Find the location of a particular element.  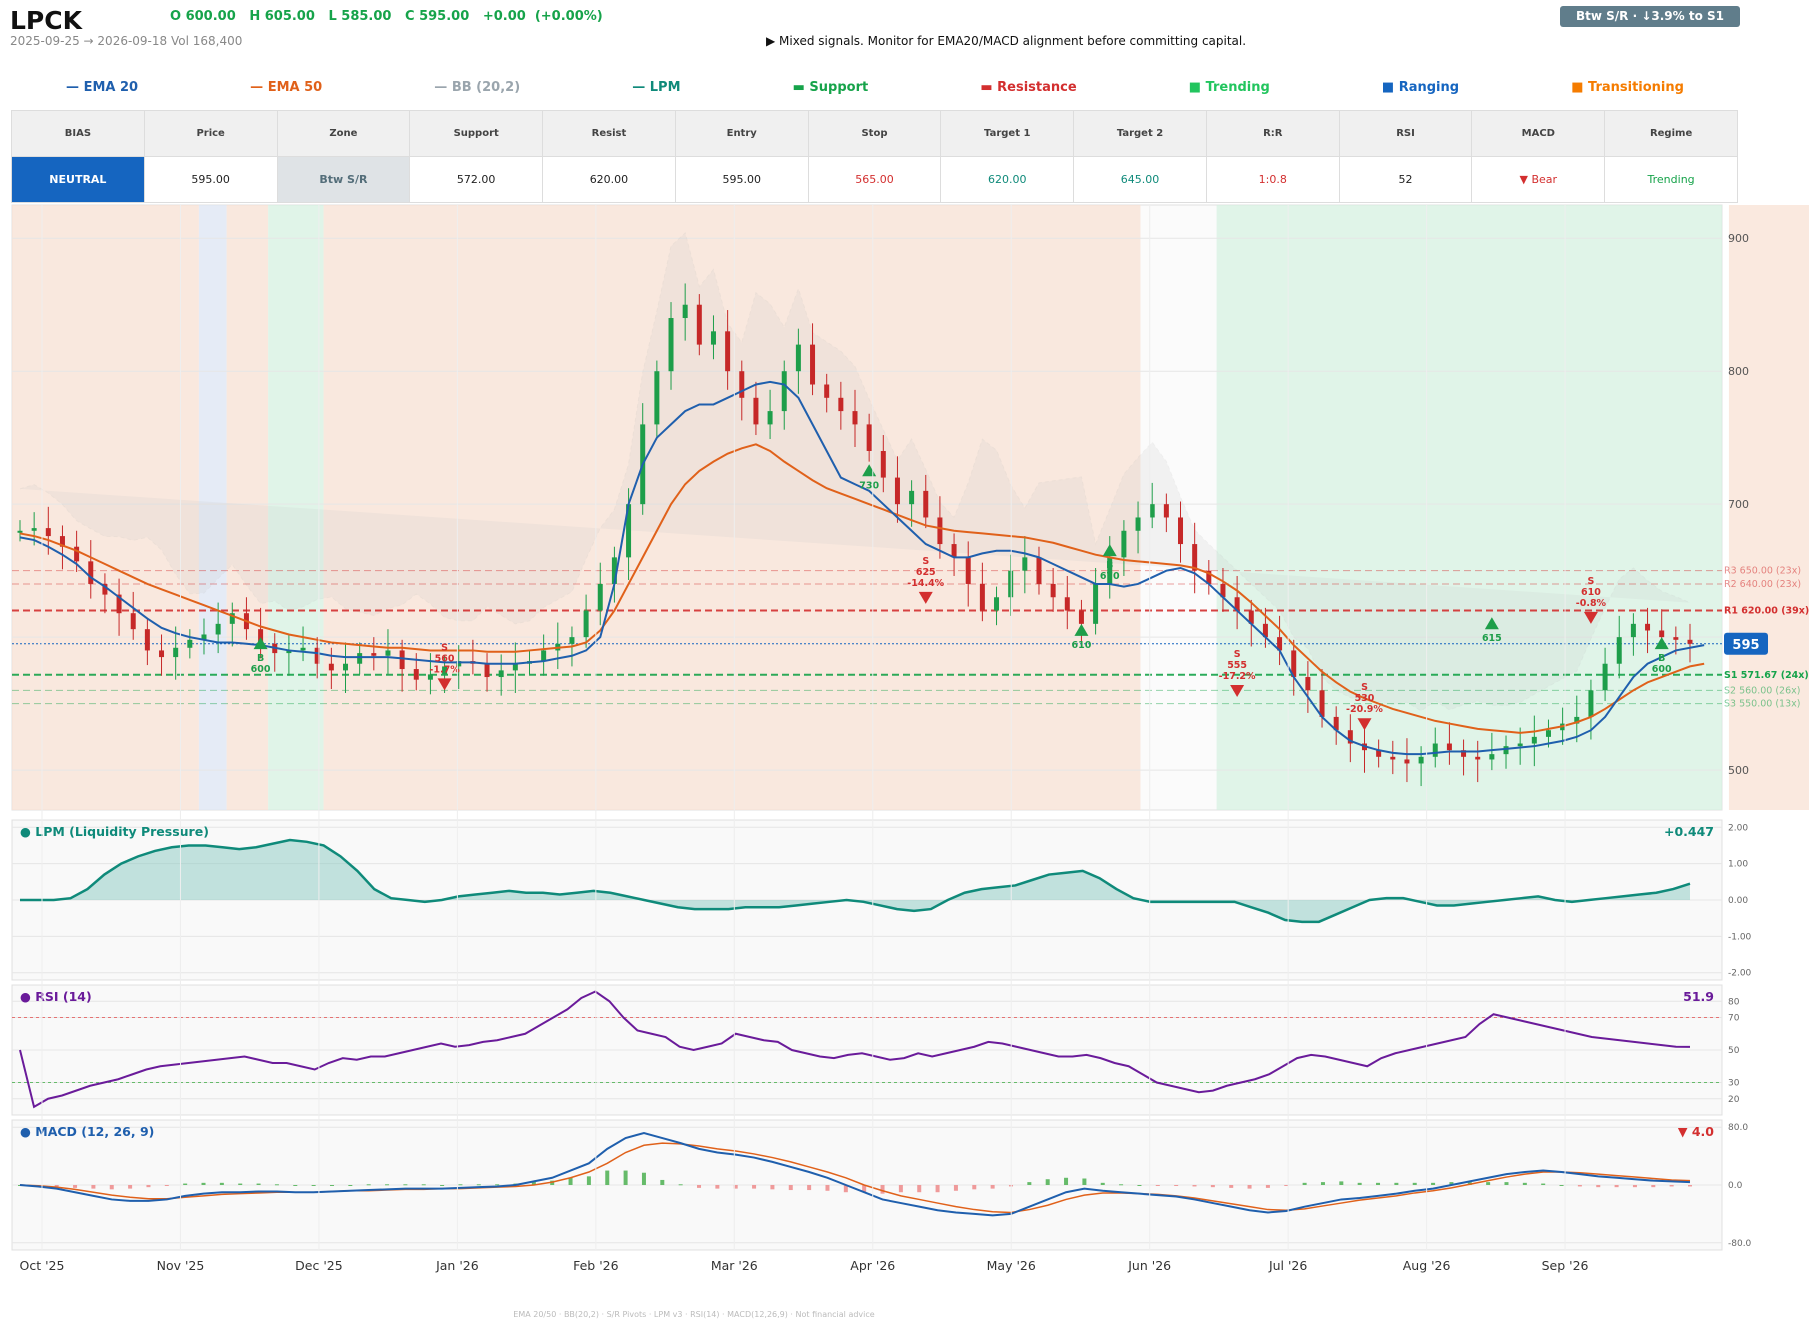

legend-marker-icon: — is located at coordinates (75, 87).